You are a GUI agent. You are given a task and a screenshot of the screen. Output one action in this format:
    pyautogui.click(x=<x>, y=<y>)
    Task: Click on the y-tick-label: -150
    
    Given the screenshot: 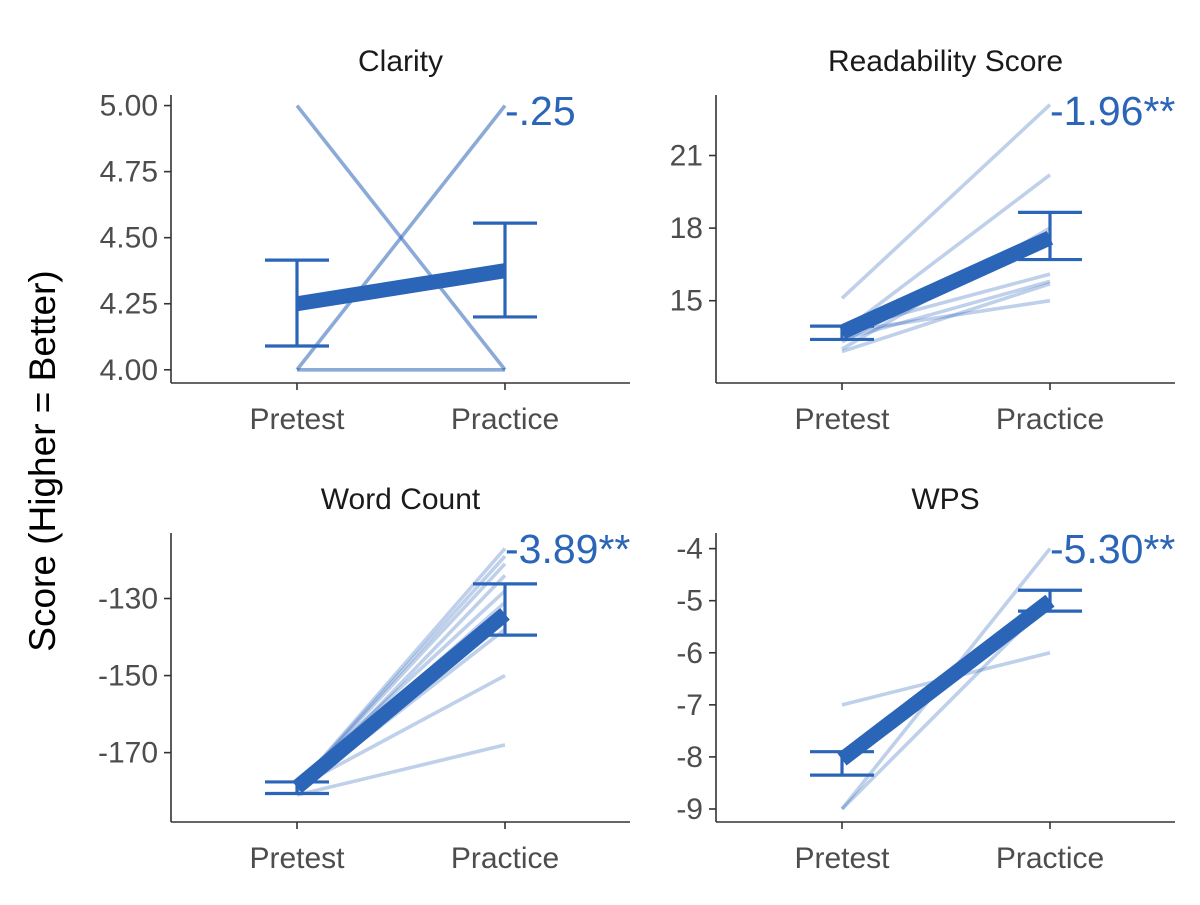 What is the action you would take?
    pyautogui.click(x=128, y=676)
    